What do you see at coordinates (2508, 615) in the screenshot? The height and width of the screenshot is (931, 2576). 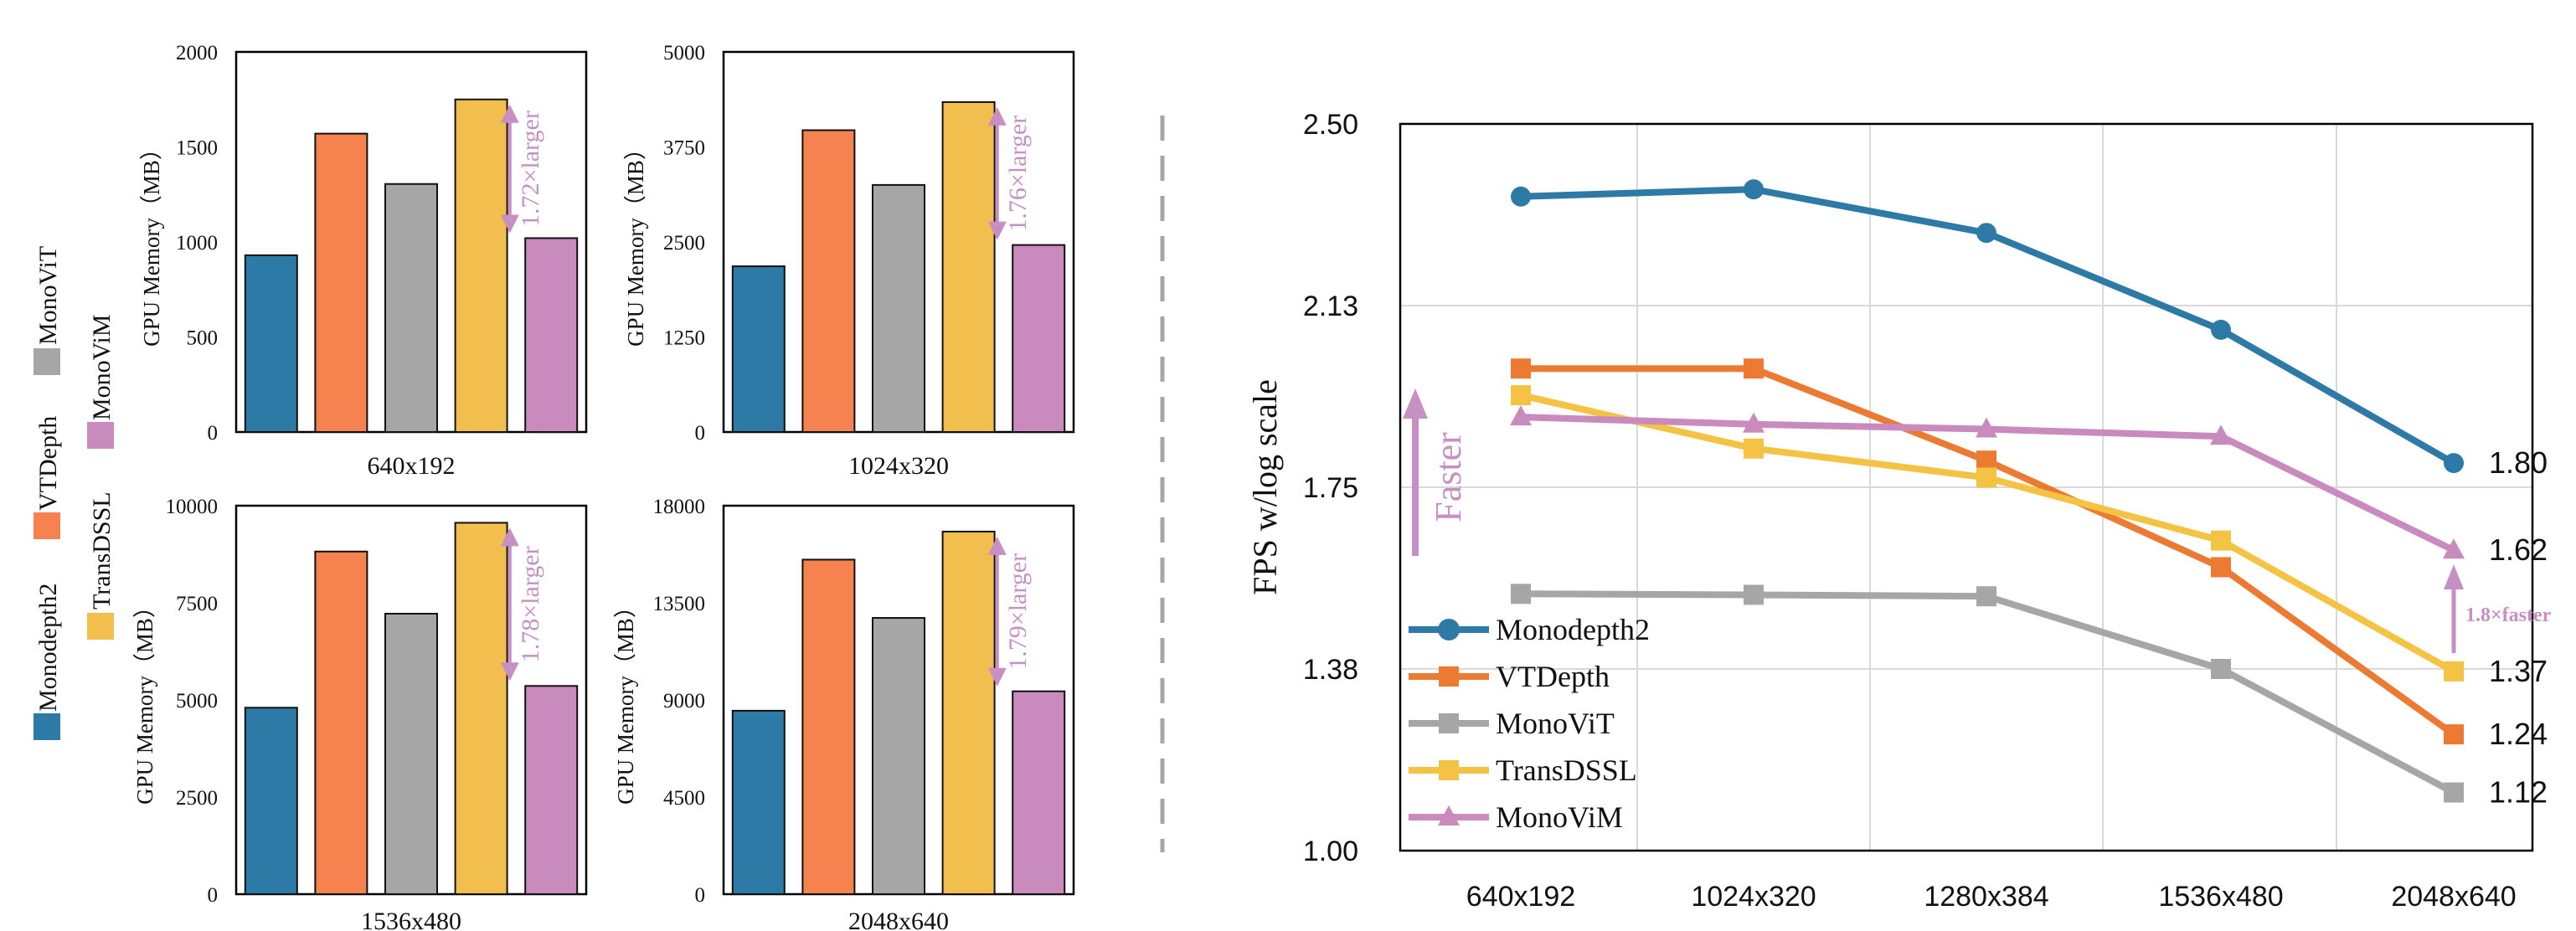 I see `speedup-label: 1.8×faster` at bounding box center [2508, 615].